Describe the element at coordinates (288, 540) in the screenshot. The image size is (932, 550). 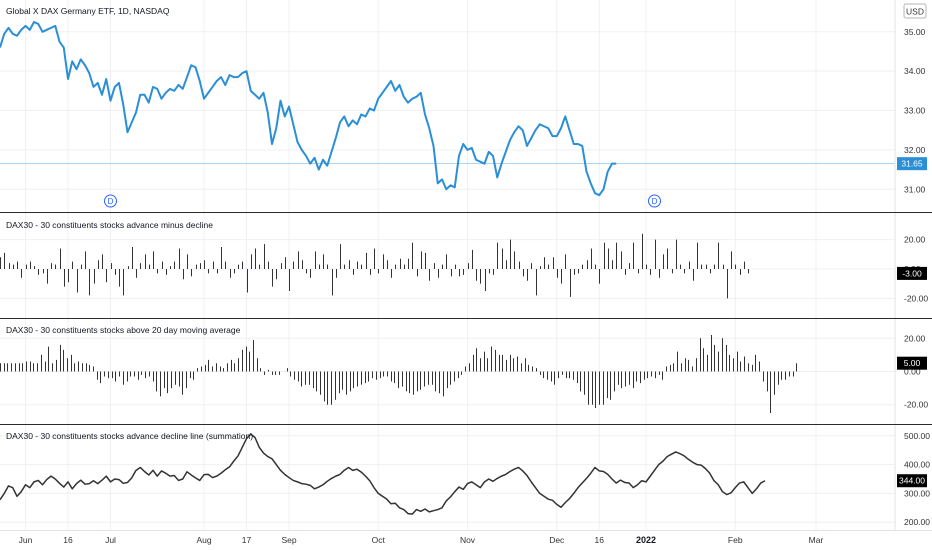
I see `x-tick-label: Sep` at that location.